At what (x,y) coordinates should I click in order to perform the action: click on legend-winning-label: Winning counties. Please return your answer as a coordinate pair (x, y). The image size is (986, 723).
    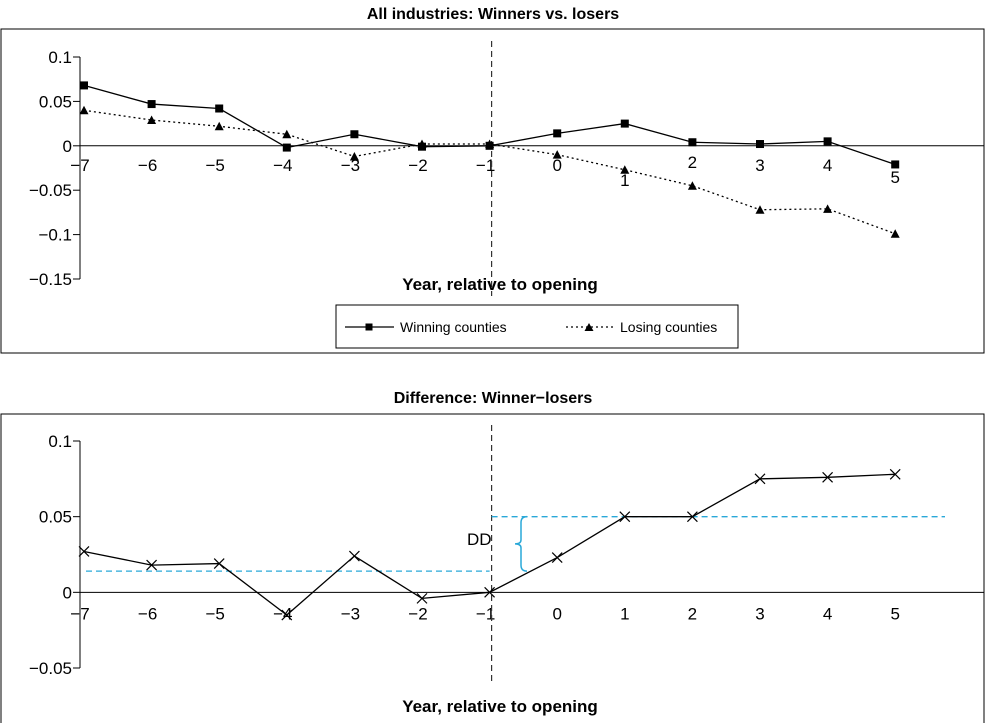
    Looking at the image, I should click on (453, 327).